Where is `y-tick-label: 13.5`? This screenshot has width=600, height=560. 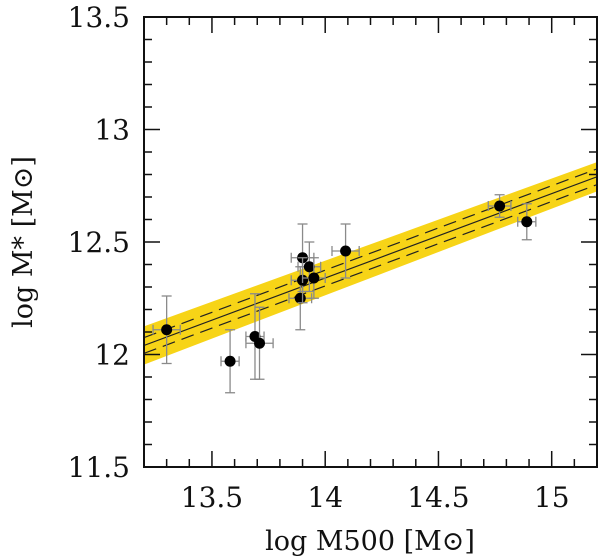 y-tick-label: 13.5 is located at coordinates (99, 17).